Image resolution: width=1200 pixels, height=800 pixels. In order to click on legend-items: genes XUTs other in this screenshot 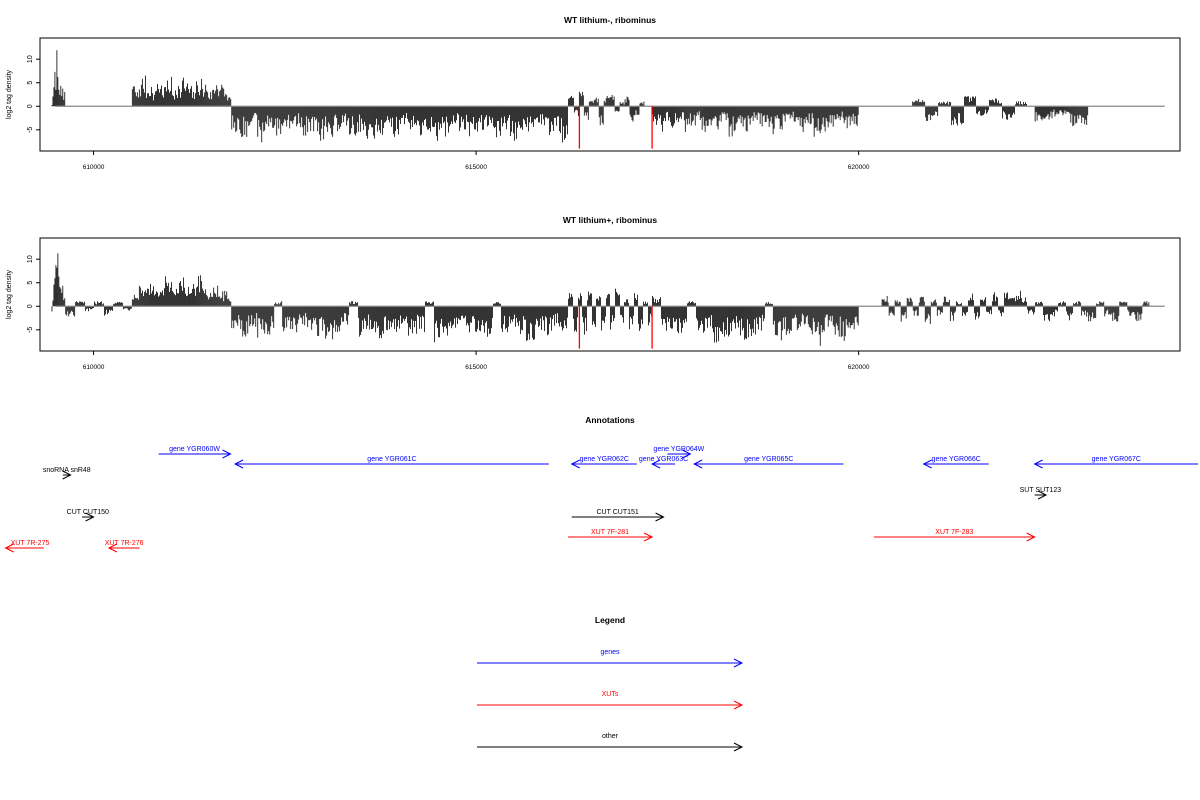, I will do `click(610, 700)`.